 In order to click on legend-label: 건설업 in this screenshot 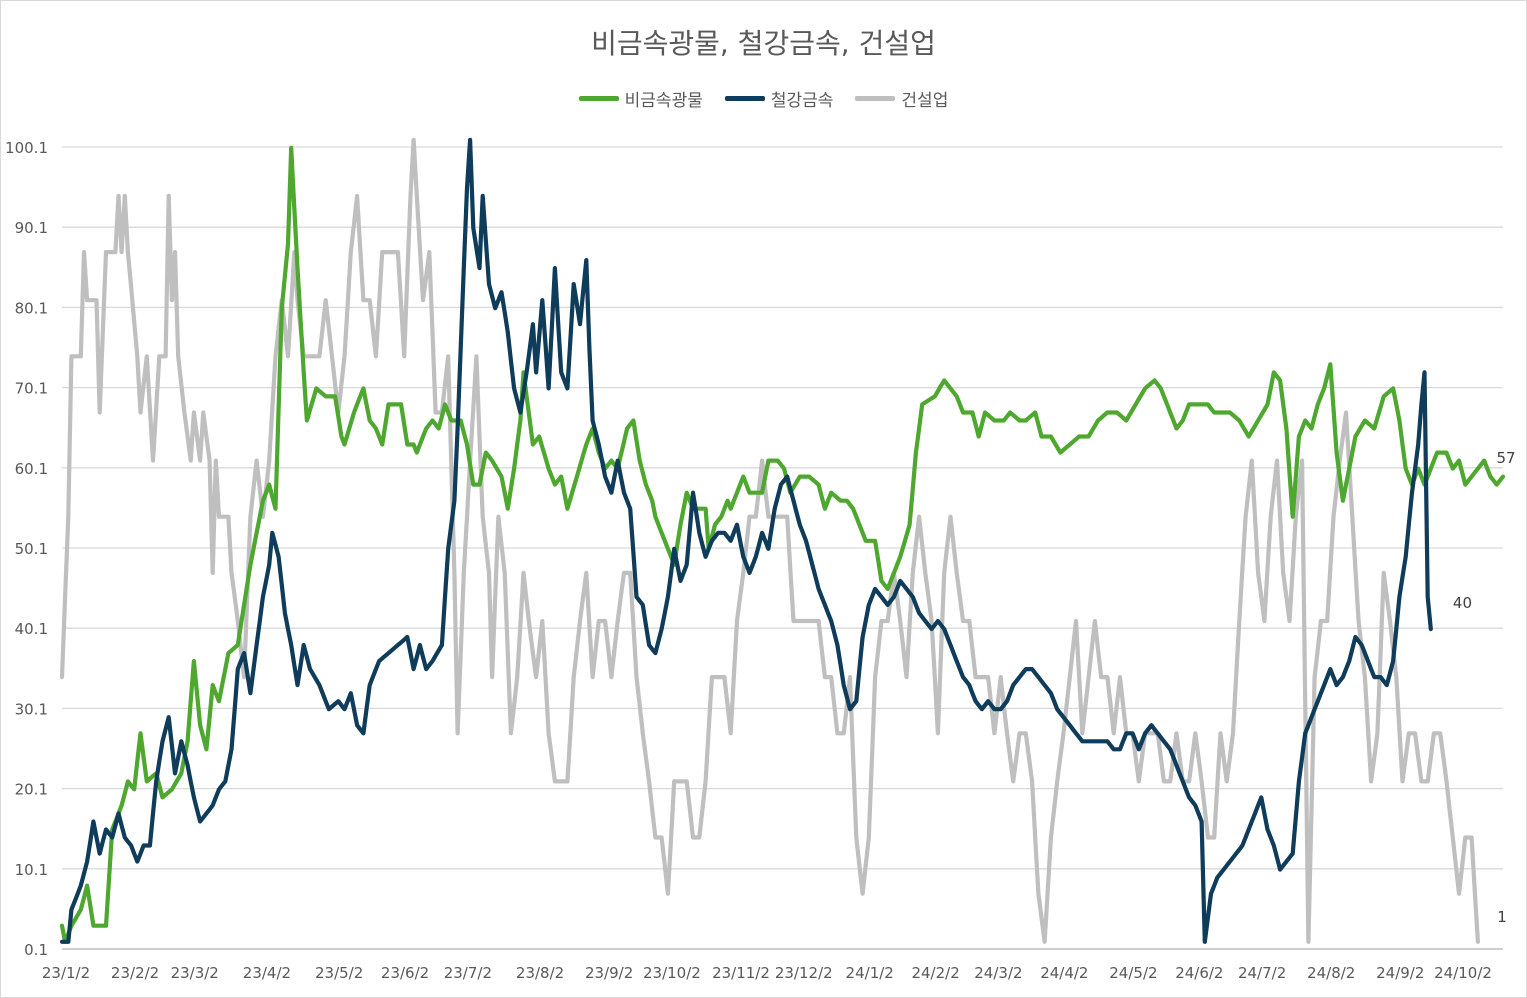, I will do `click(925, 101)`.